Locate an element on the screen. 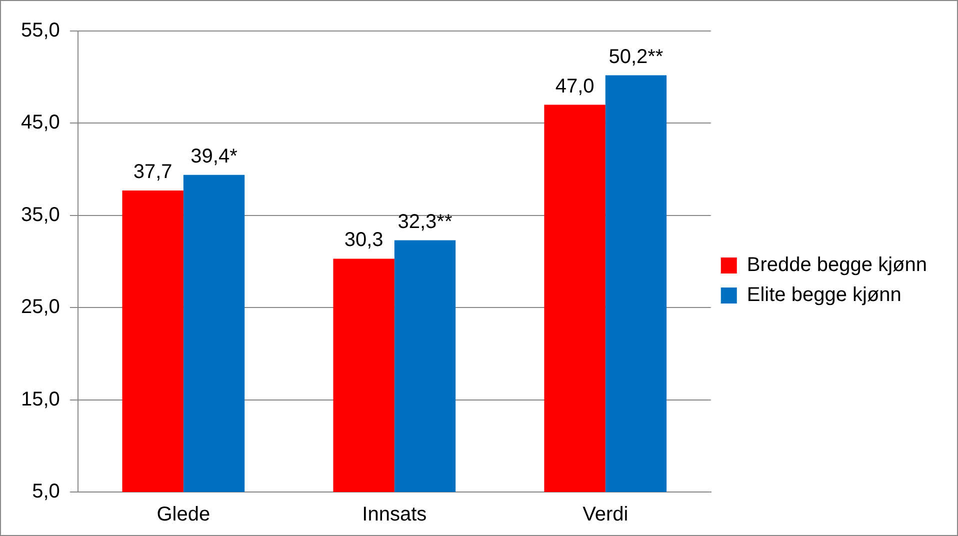 Image resolution: width=958 pixels, height=536 pixels. data-label: 37,7 is located at coordinates (152, 172).